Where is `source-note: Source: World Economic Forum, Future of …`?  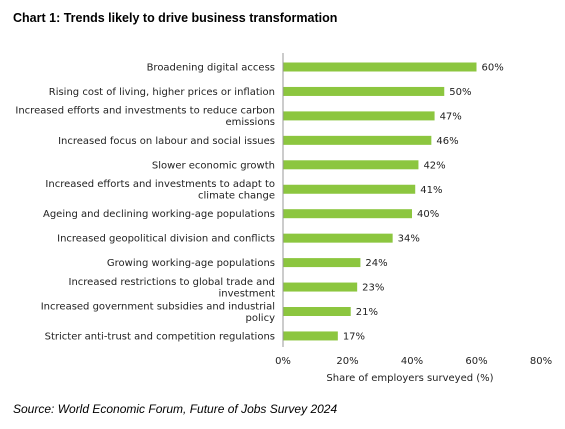
source-note: Source: World Economic Forum, Future of … is located at coordinates (175, 409).